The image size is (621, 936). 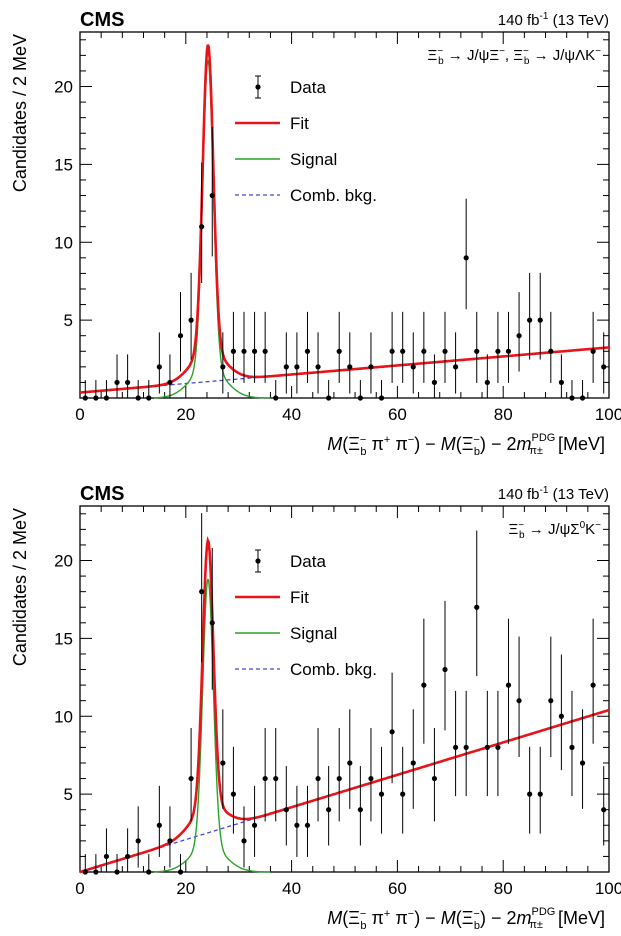 I want to click on x-tick-label: 40, so click(x=291, y=414).